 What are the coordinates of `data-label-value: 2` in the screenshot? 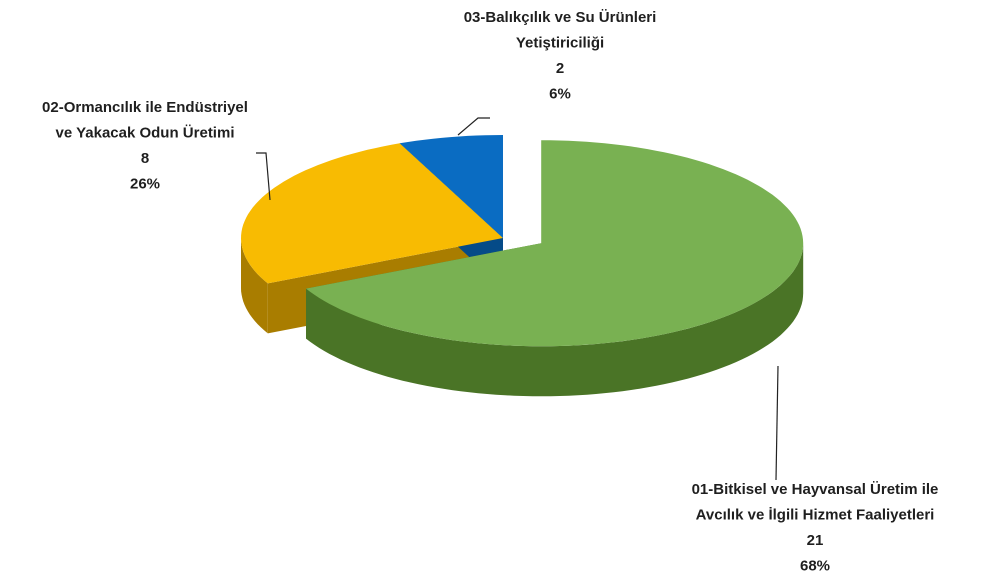 It's located at (560, 68).